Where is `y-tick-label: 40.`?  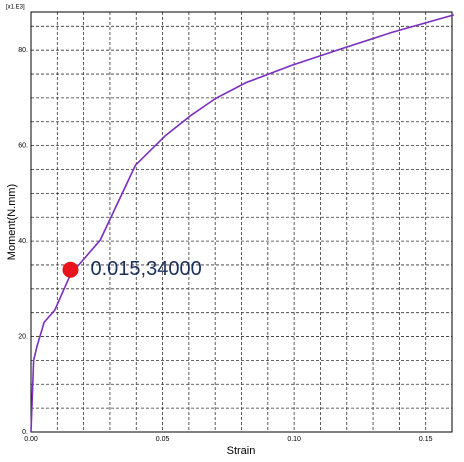 y-tick-label: 40. is located at coordinates (23, 241).